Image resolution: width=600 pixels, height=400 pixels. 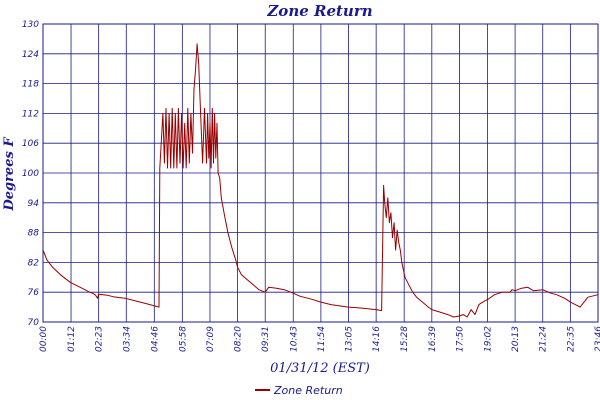 What do you see at coordinates (127, 339) in the screenshot?
I see `x-tick-label: 03:34` at bounding box center [127, 339].